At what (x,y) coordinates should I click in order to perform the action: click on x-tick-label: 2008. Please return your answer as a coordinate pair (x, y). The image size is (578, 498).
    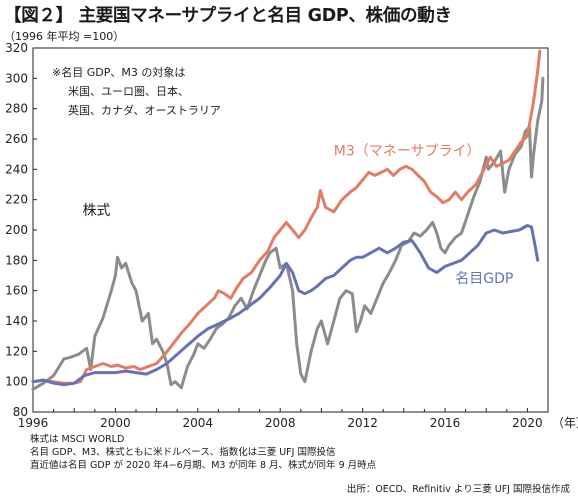
    Looking at the image, I should click on (280, 423).